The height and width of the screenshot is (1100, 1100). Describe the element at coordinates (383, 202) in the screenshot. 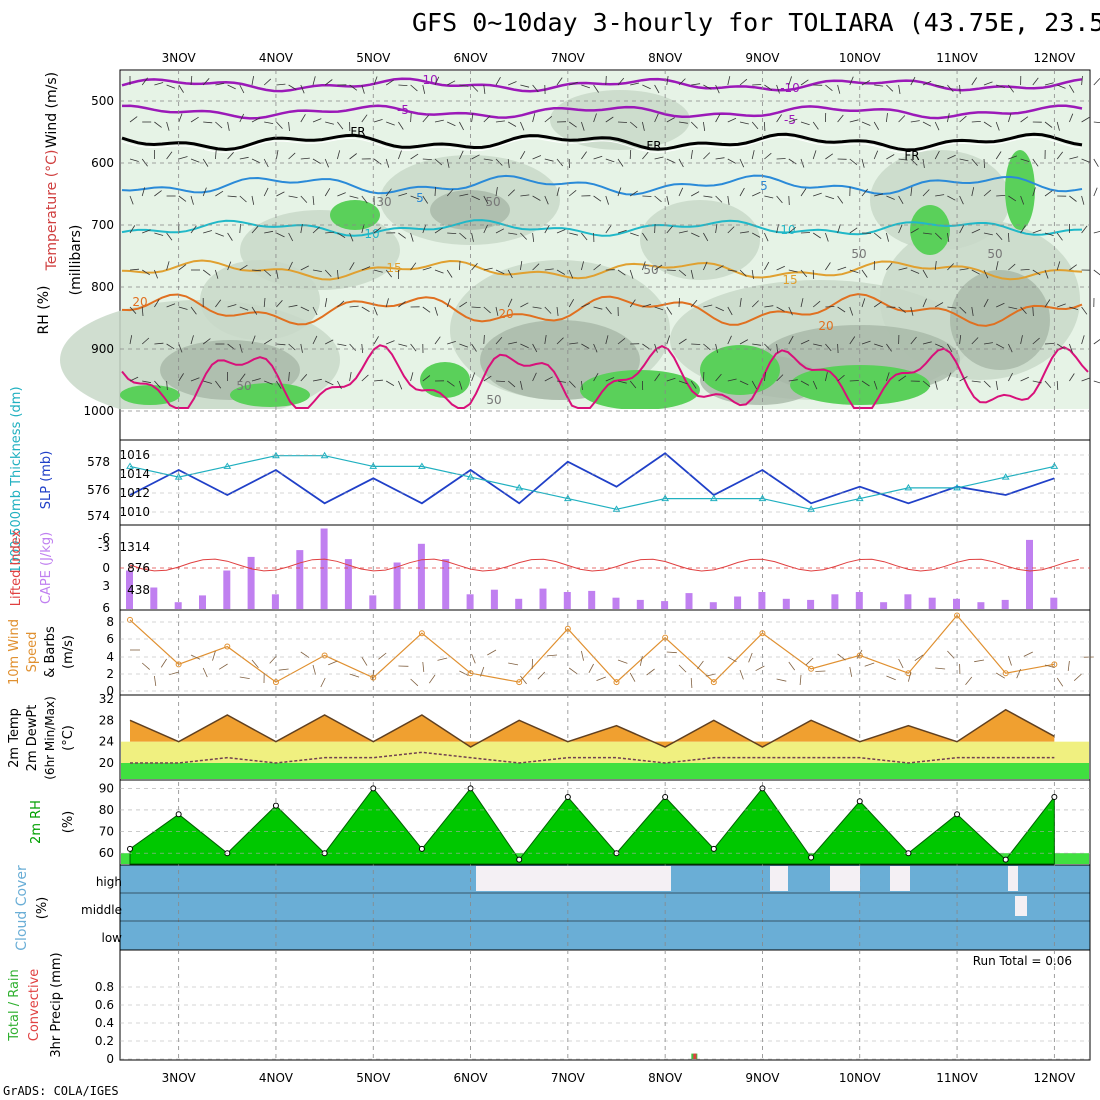

I see `contour-label: 30` at that location.